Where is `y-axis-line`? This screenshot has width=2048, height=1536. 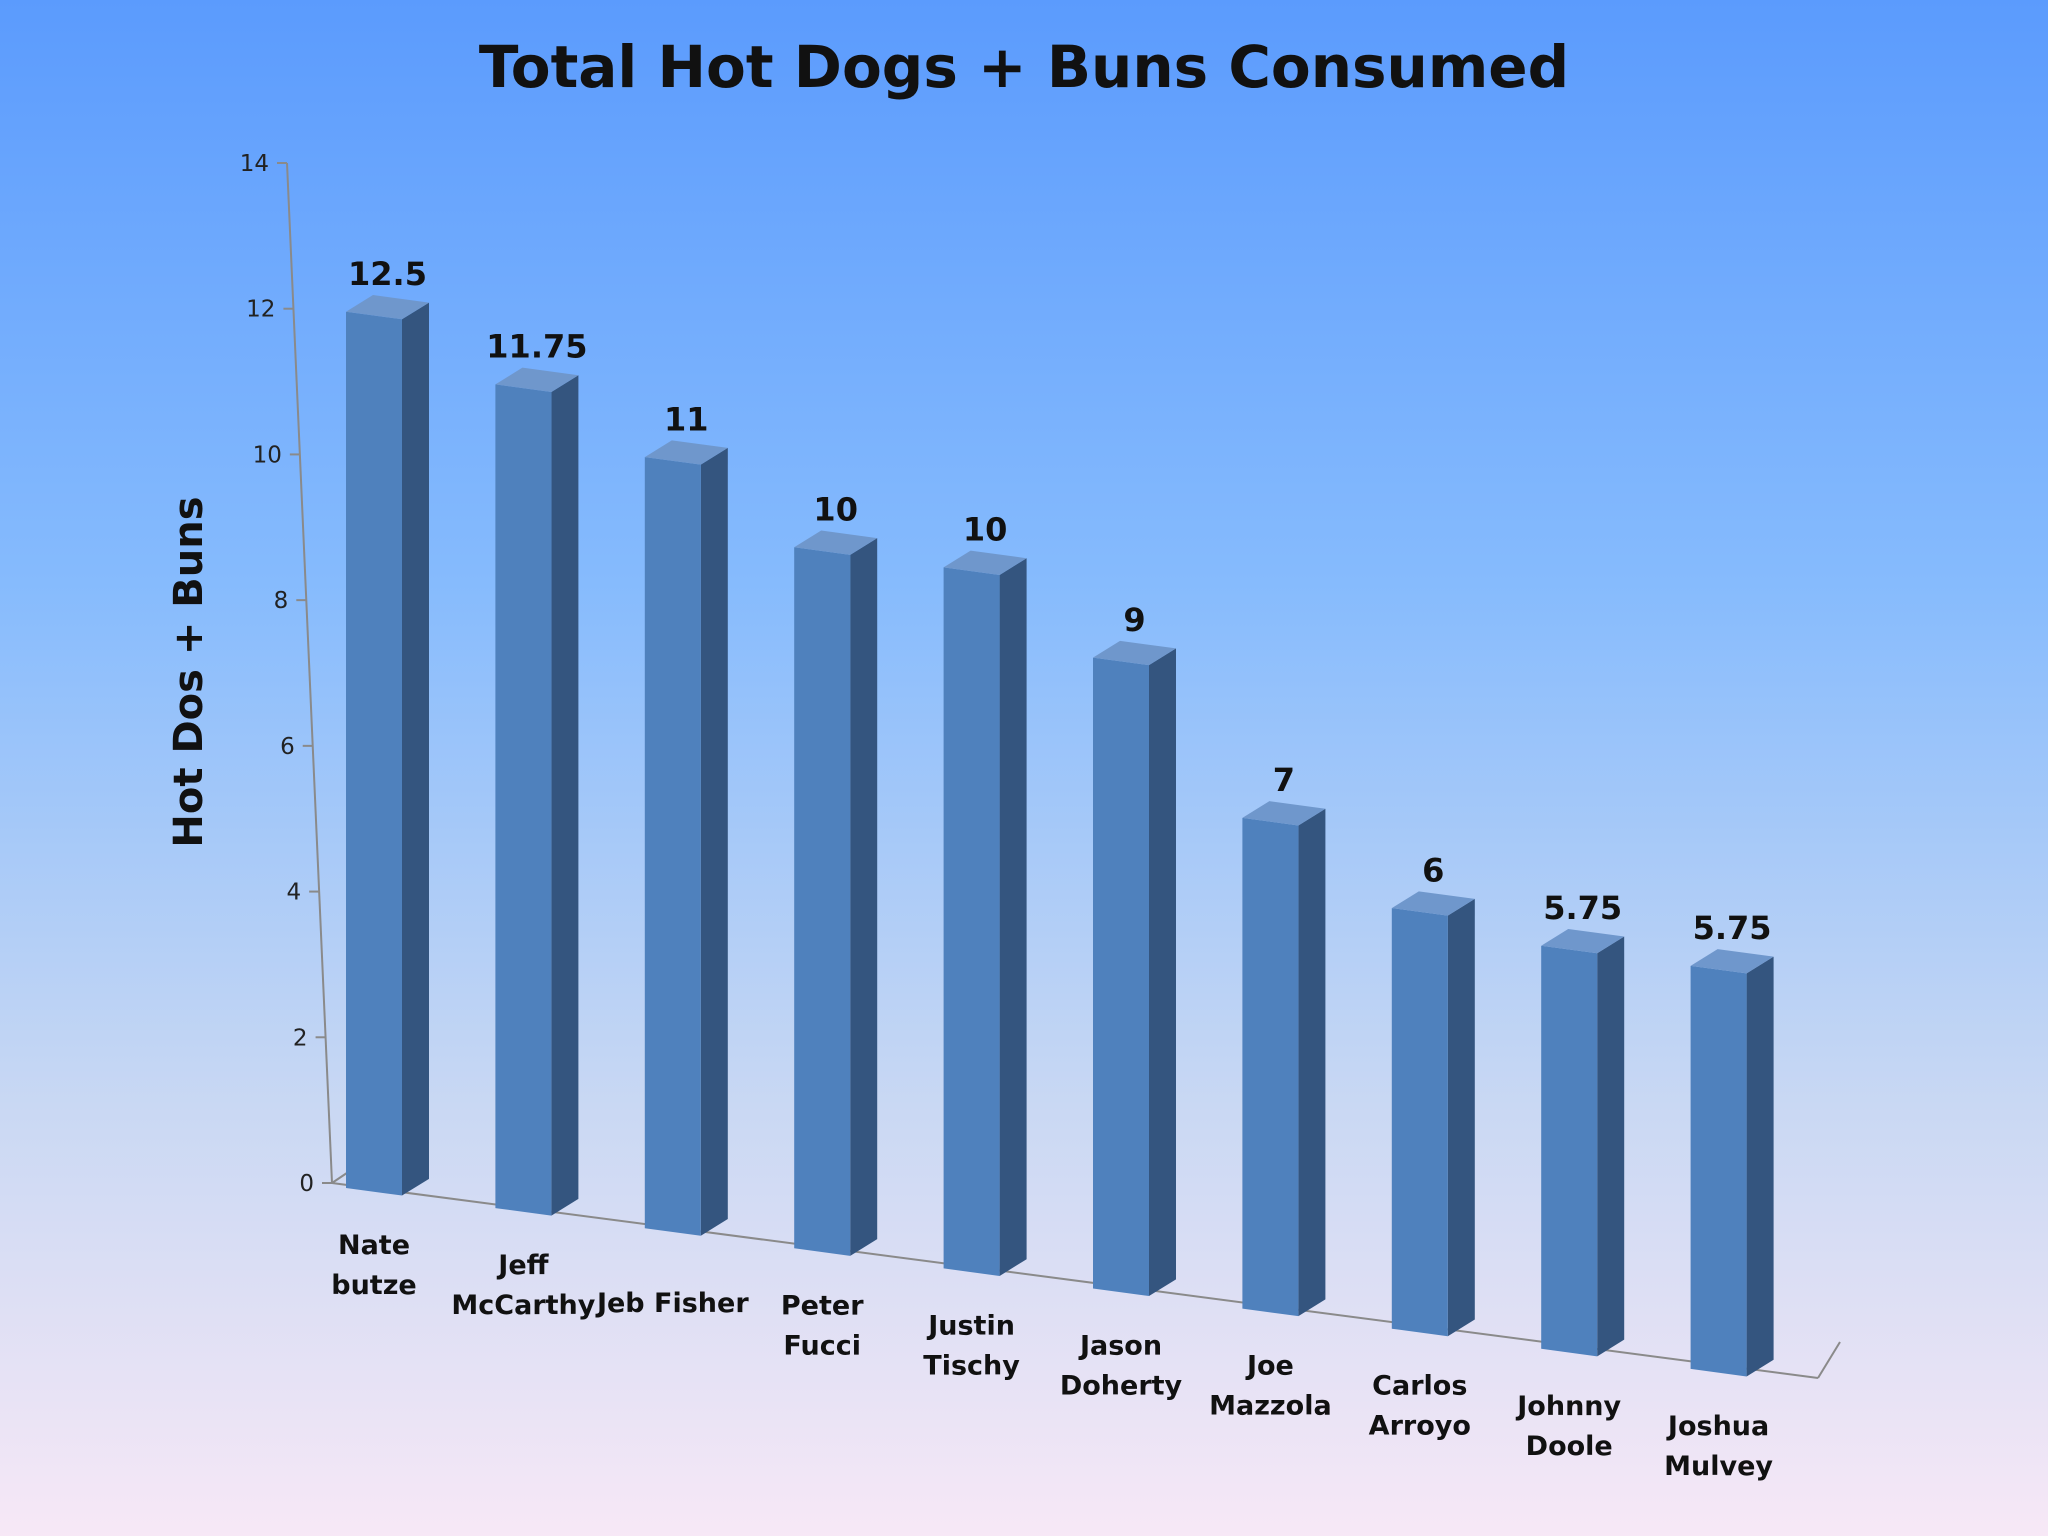
y-axis-line is located at coordinates (309, 673).